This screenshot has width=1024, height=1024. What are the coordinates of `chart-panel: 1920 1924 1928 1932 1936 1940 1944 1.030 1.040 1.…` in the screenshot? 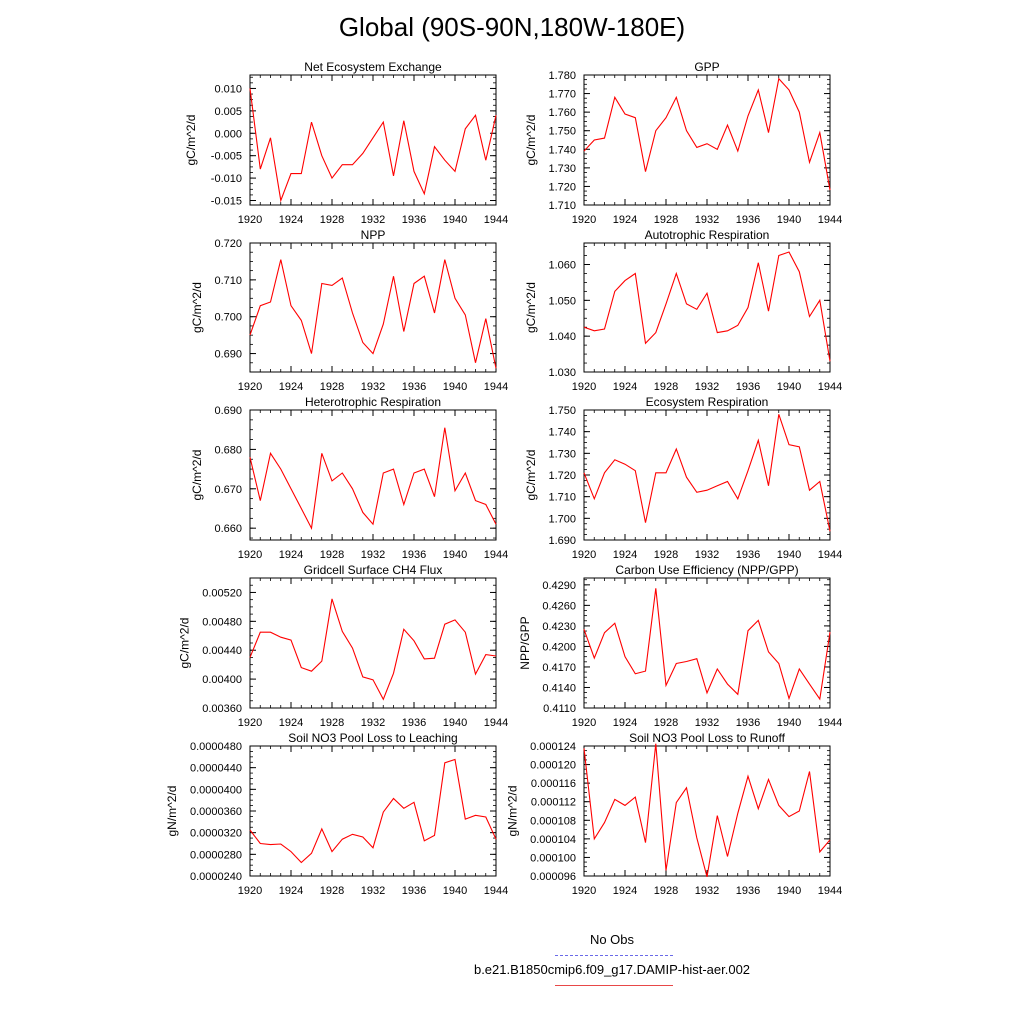 It's located at (683, 310).